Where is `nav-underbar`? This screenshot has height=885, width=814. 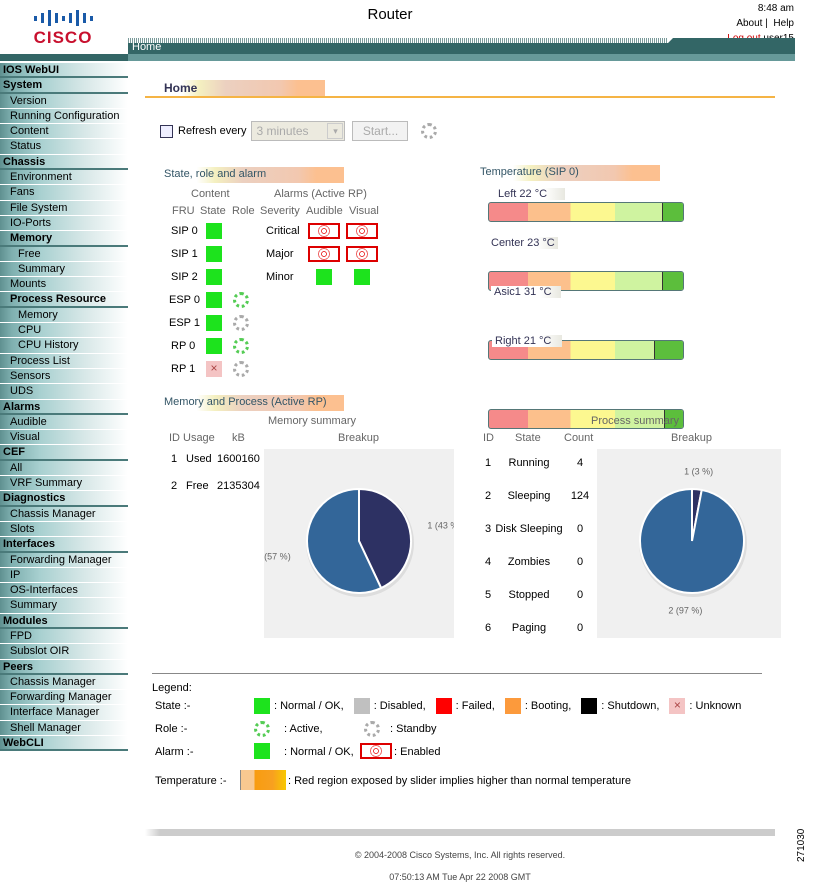
nav-underbar is located at coordinates (397, 57).